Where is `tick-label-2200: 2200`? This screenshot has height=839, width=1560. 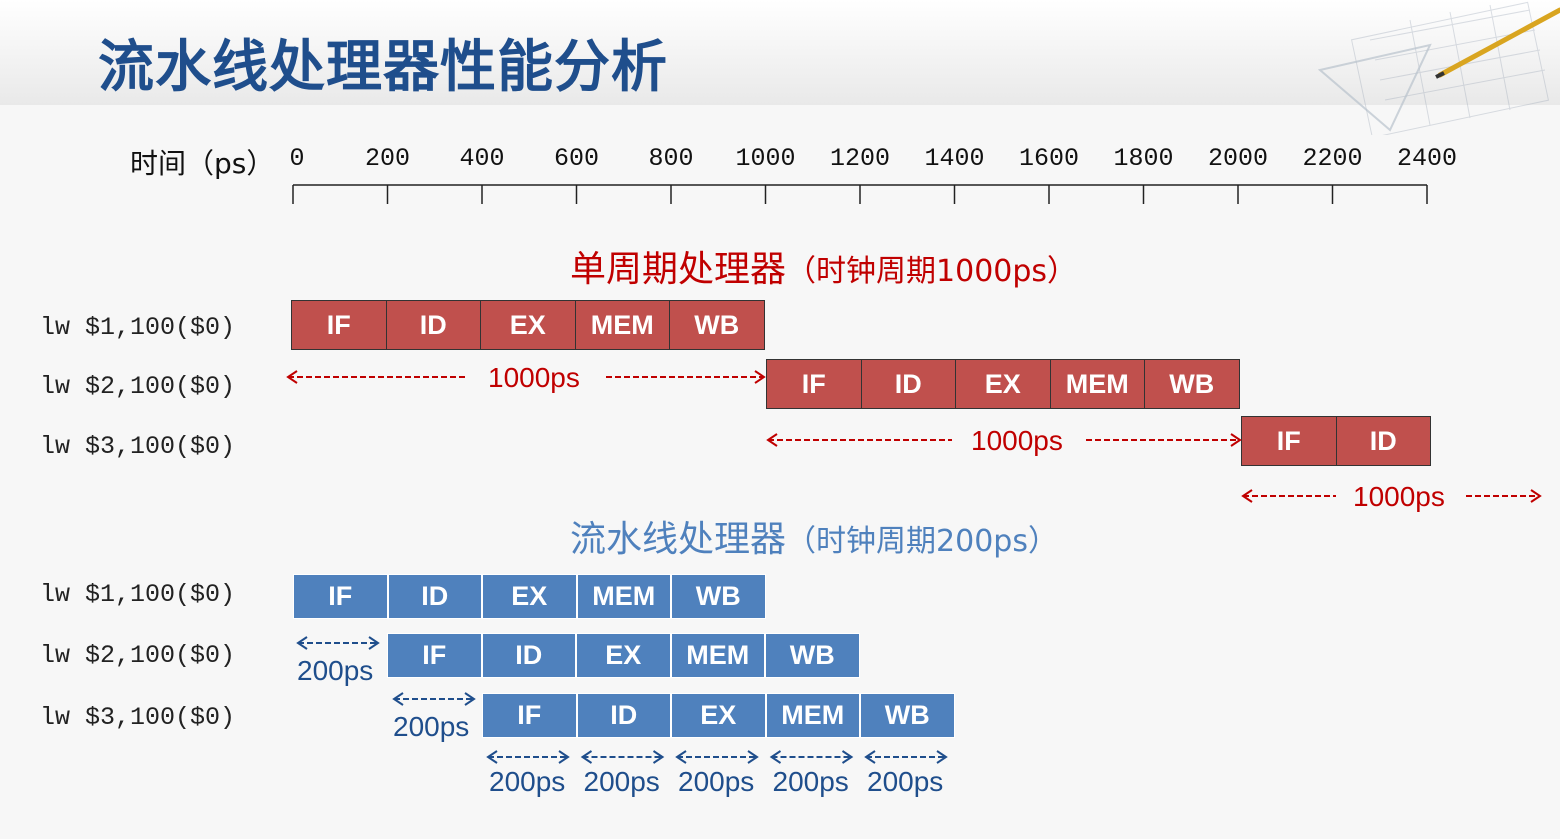 tick-label-2200: 2200 is located at coordinates (1332, 158).